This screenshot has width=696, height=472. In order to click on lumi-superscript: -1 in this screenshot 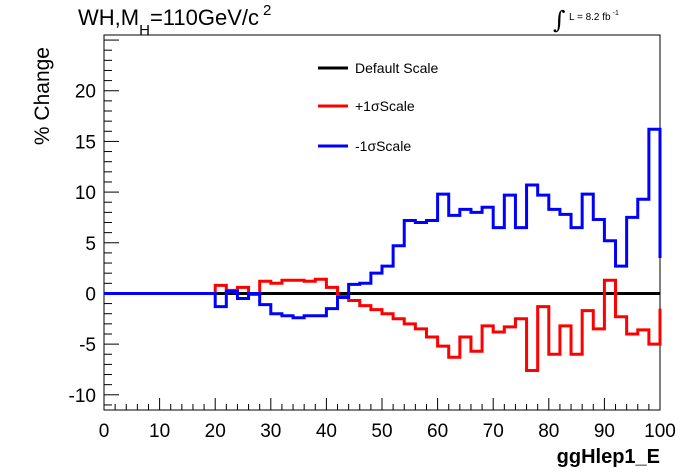, I will do `click(615, 13)`.